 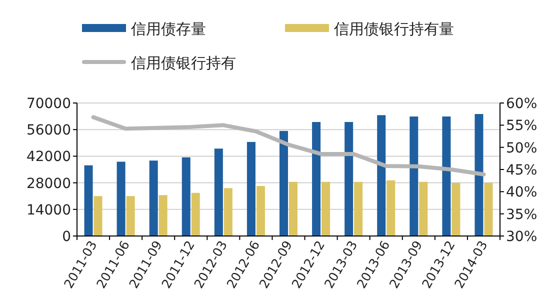 I want to click on y2-tick-label: 55%, so click(x=522, y=126).